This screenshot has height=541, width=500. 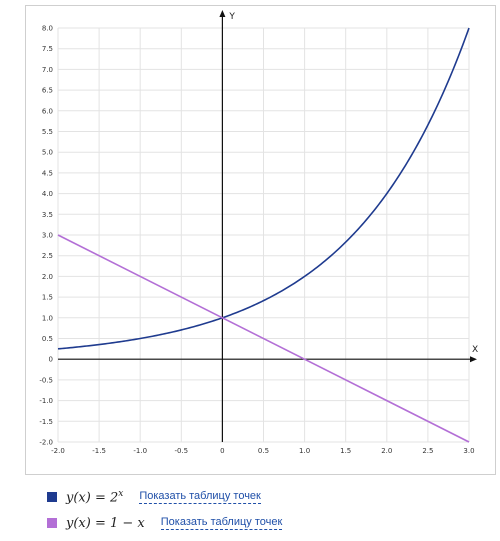 I want to click on y-tick-label: 4.5, so click(x=47, y=173).